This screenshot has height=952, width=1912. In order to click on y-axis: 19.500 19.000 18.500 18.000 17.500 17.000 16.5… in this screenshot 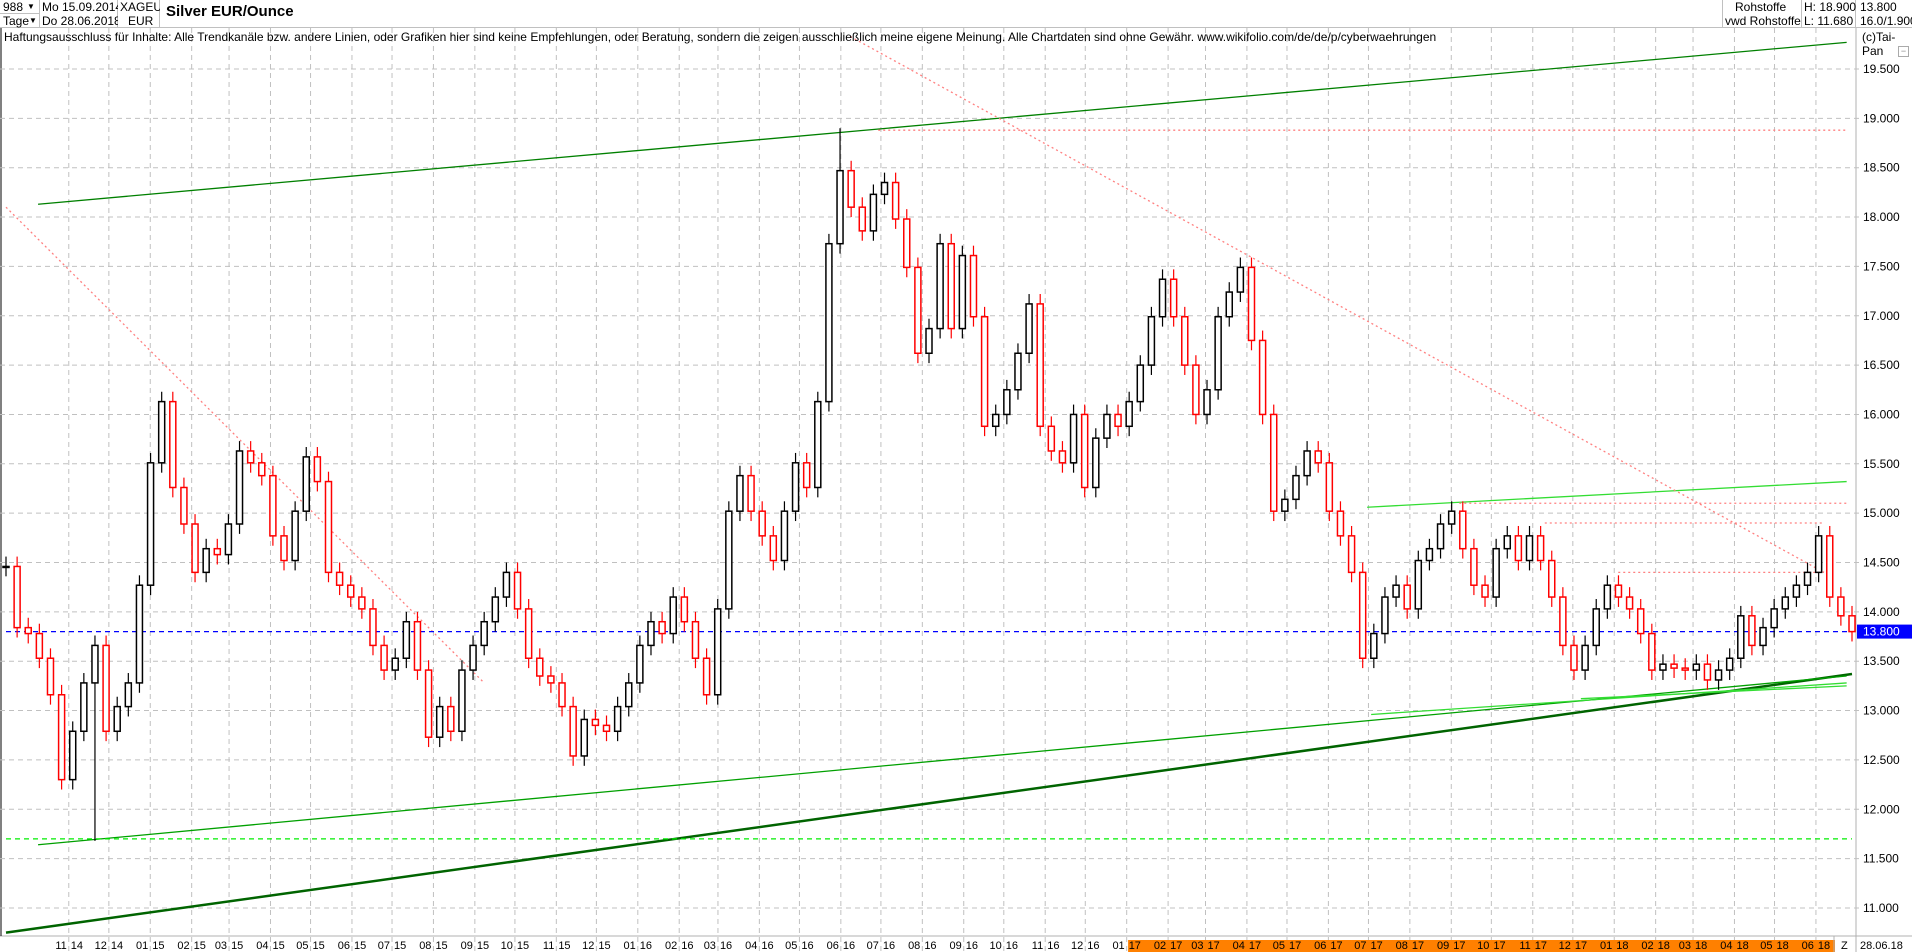, I will do `click(1884, 488)`.